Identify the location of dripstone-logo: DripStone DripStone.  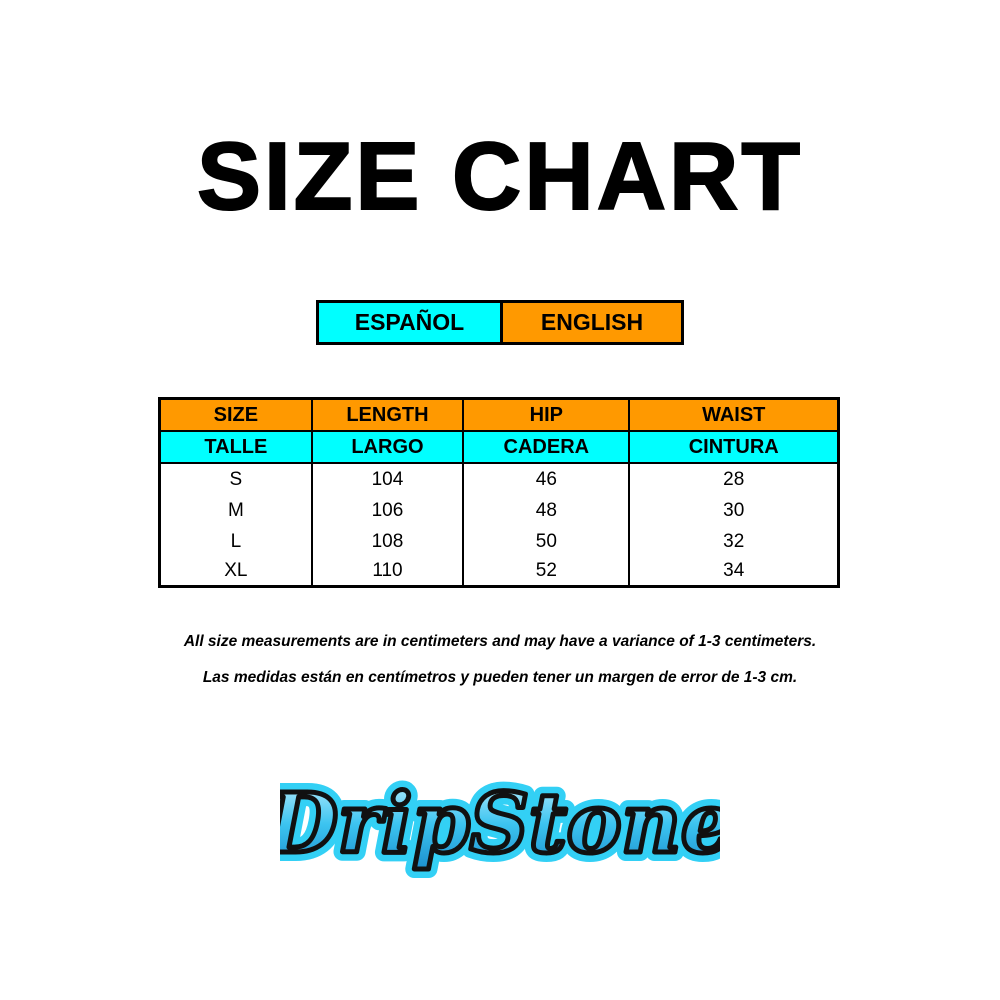
(500, 824).